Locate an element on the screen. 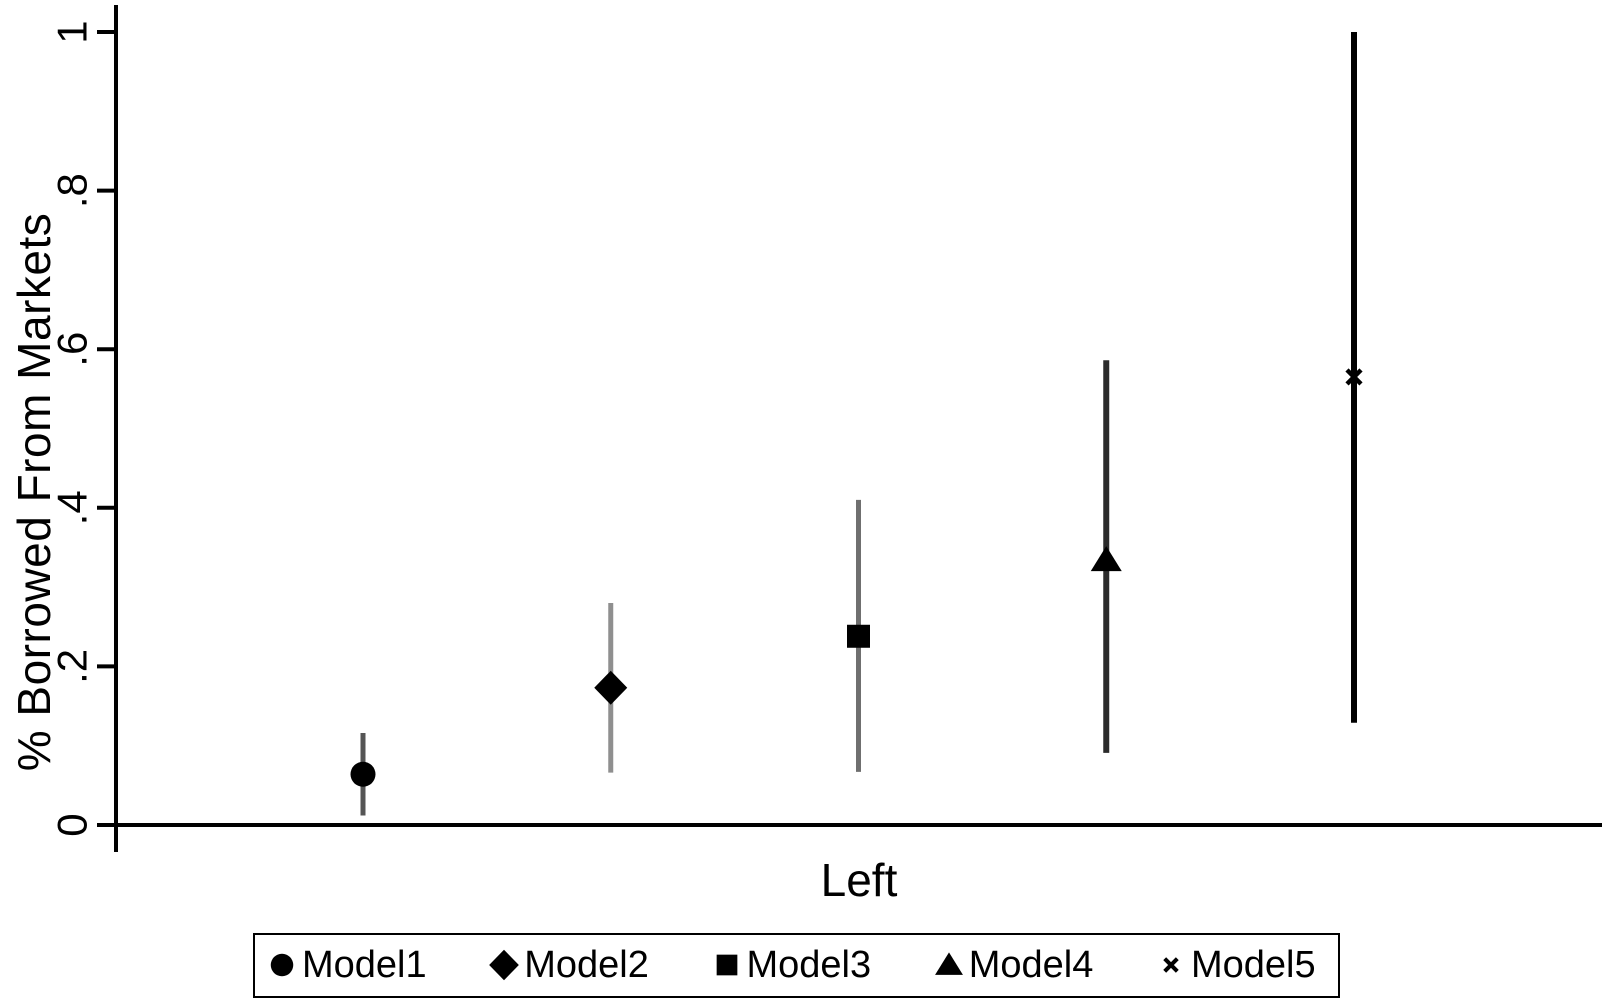 The image size is (1605, 1007). triangle-icon is located at coordinates (948, 963).